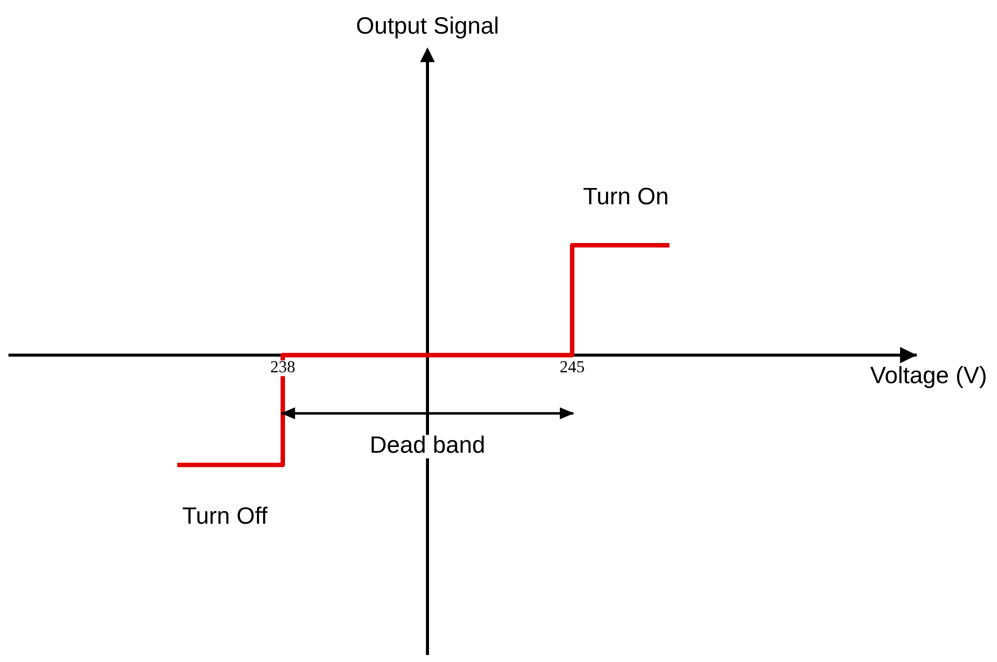 This screenshot has width=997, height=662. What do you see at coordinates (626, 196) in the screenshot?
I see `annotation: Turn On` at bounding box center [626, 196].